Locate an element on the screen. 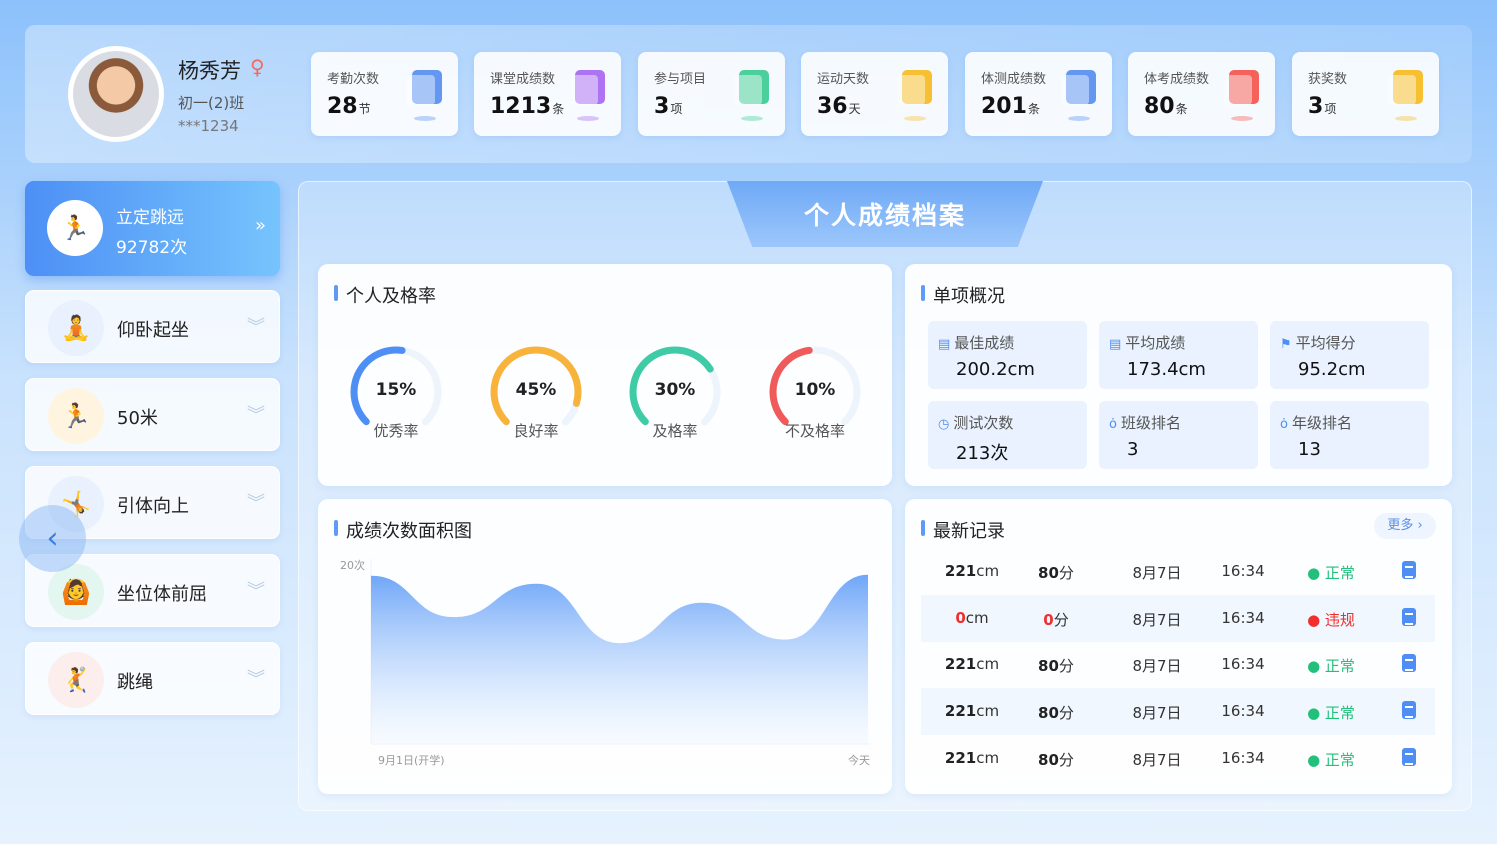  tile-label: 年级排名 is located at coordinates (1321, 423).